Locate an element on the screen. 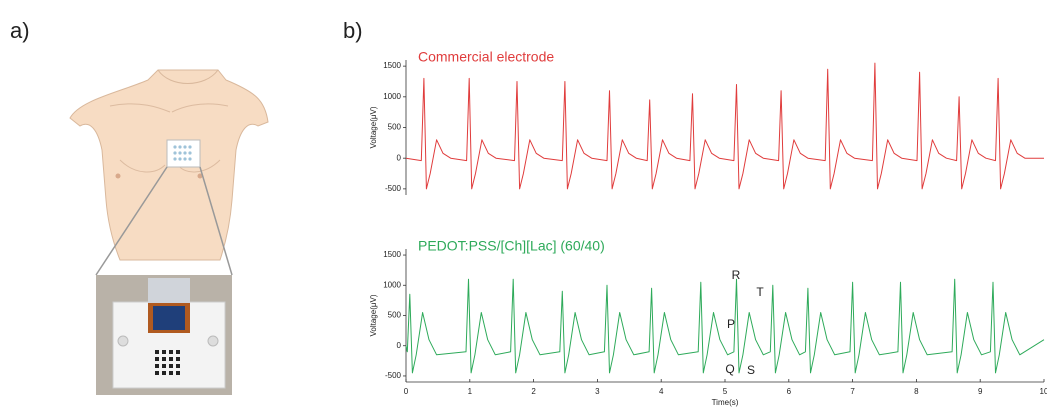  x-axis-label: Time(s) is located at coordinates (725, 402).